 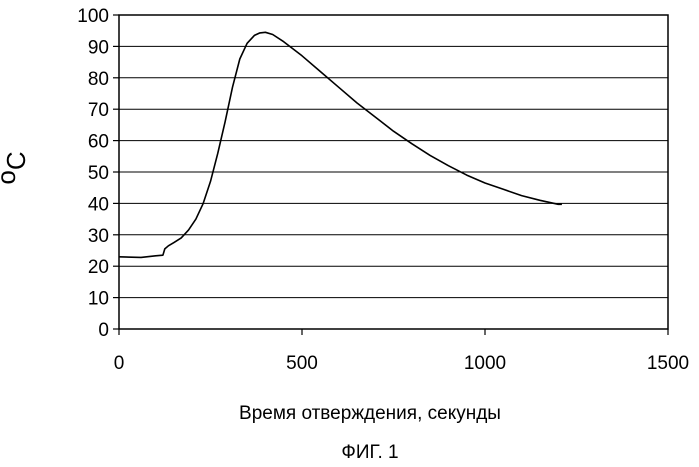 I want to click on x-axis-title: Время отверждения, секунды, so click(x=370, y=413).